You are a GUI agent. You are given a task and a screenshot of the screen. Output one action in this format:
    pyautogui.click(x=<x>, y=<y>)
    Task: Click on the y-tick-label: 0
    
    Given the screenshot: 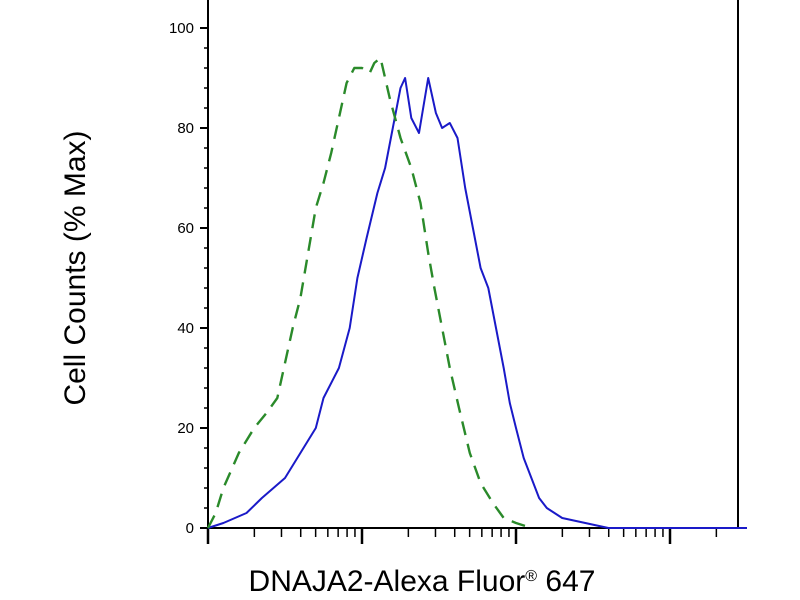 What is the action you would take?
    pyautogui.click(x=190, y=528)
    